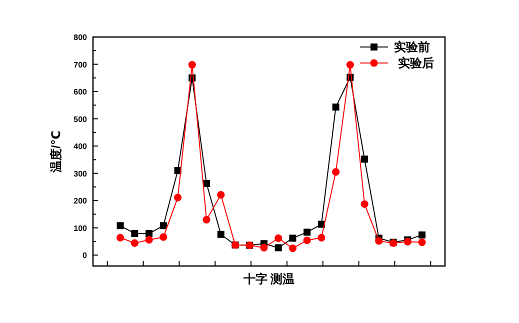  I want to click on y-tick-label: 500, so click(81, 119).